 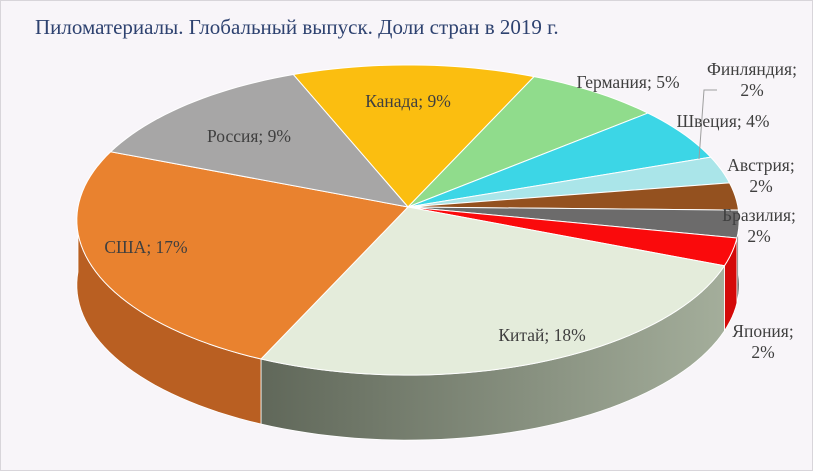 What do you see at coordinates (707, 124) in the screenshot?
I see `leader-line-finland` at bounding box center [707, 124].